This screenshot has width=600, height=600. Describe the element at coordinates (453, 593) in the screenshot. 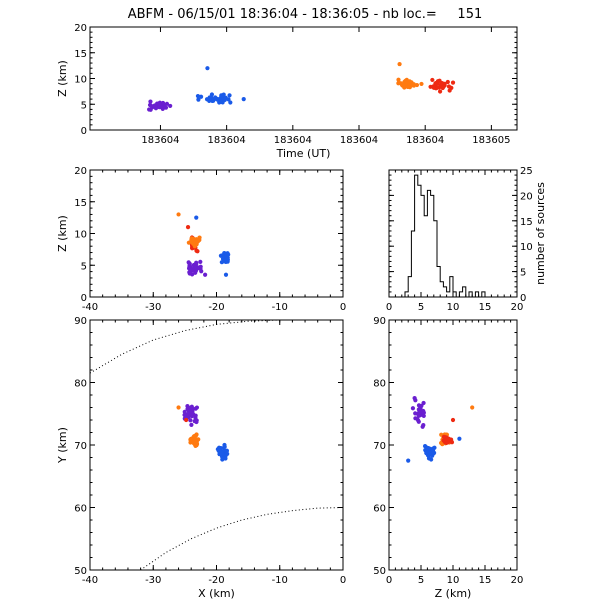

I see `x-axis-label: Z (km)` at that location.